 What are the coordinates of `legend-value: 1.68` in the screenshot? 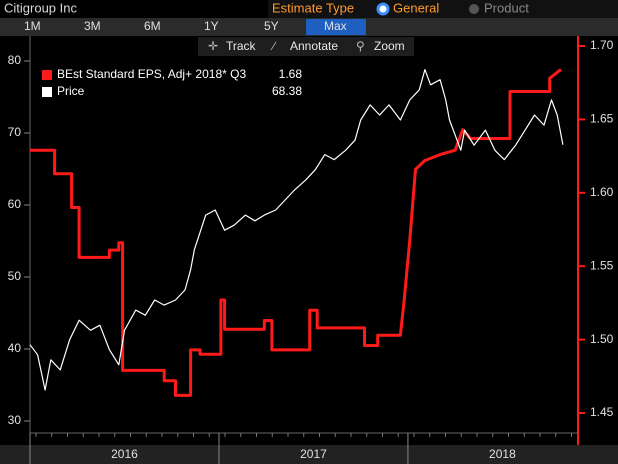 It's located at (291, 74).